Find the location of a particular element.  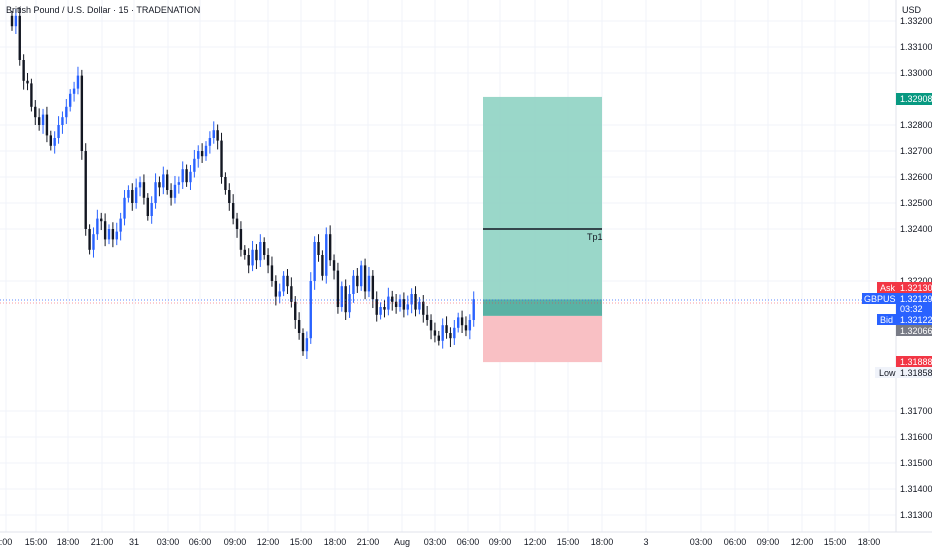

bid-tag-label: Bid is located at coordinates (886, 320).